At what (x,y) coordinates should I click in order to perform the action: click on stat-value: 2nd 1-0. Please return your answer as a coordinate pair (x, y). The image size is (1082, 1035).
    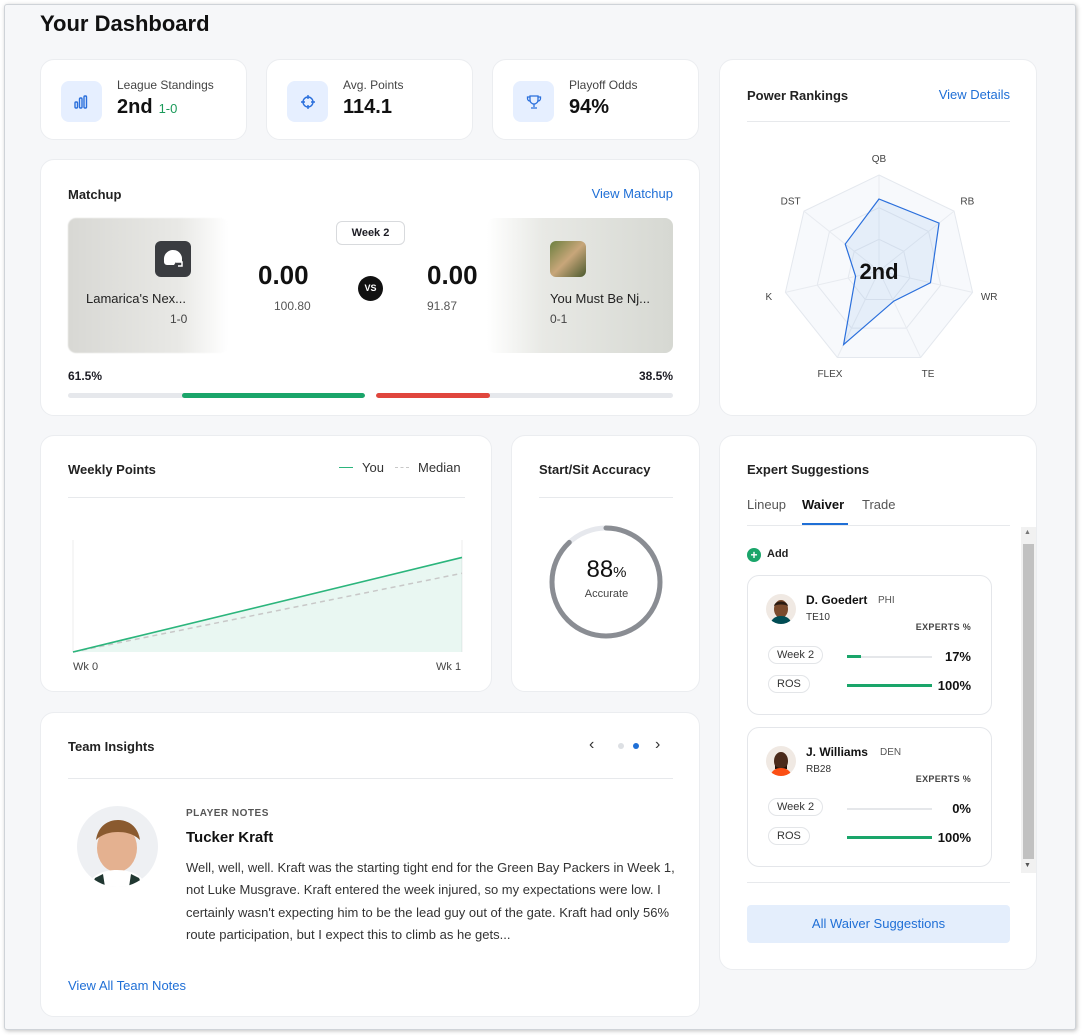
    Looking at the image, I should click on (147, 107).